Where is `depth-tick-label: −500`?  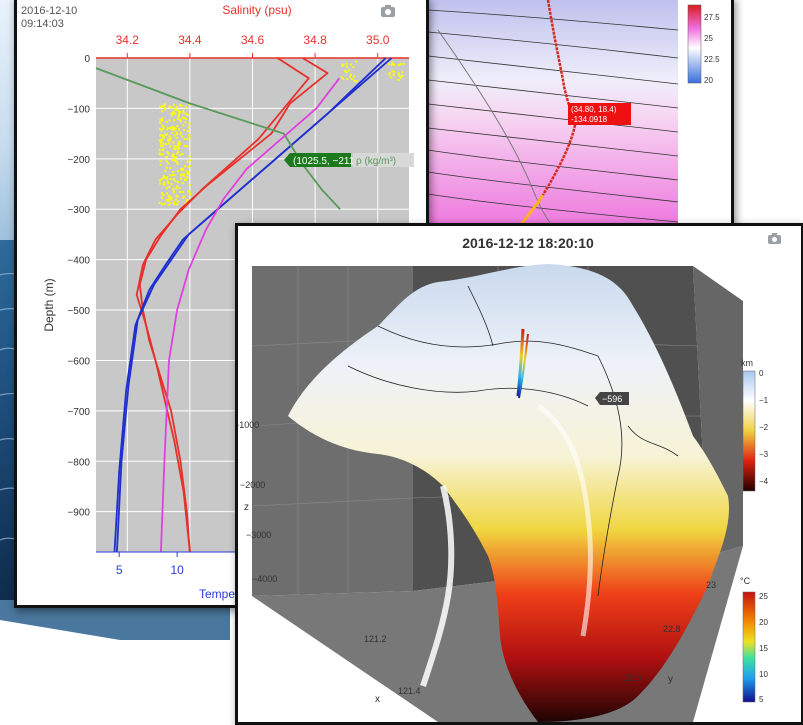
depth-tick-label: −500 is located at coordinates (78, 311).